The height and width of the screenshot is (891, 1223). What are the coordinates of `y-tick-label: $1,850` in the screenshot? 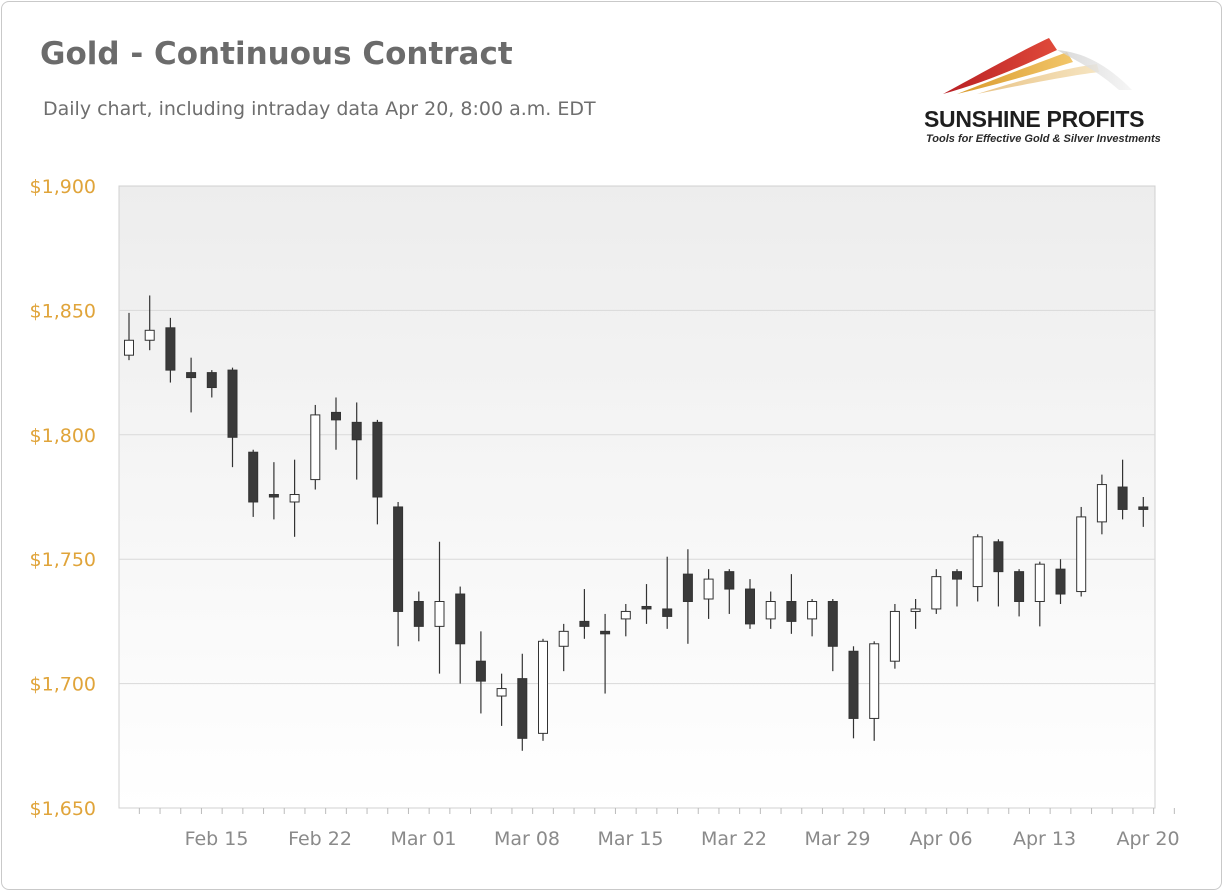 It's located at (63, 311).